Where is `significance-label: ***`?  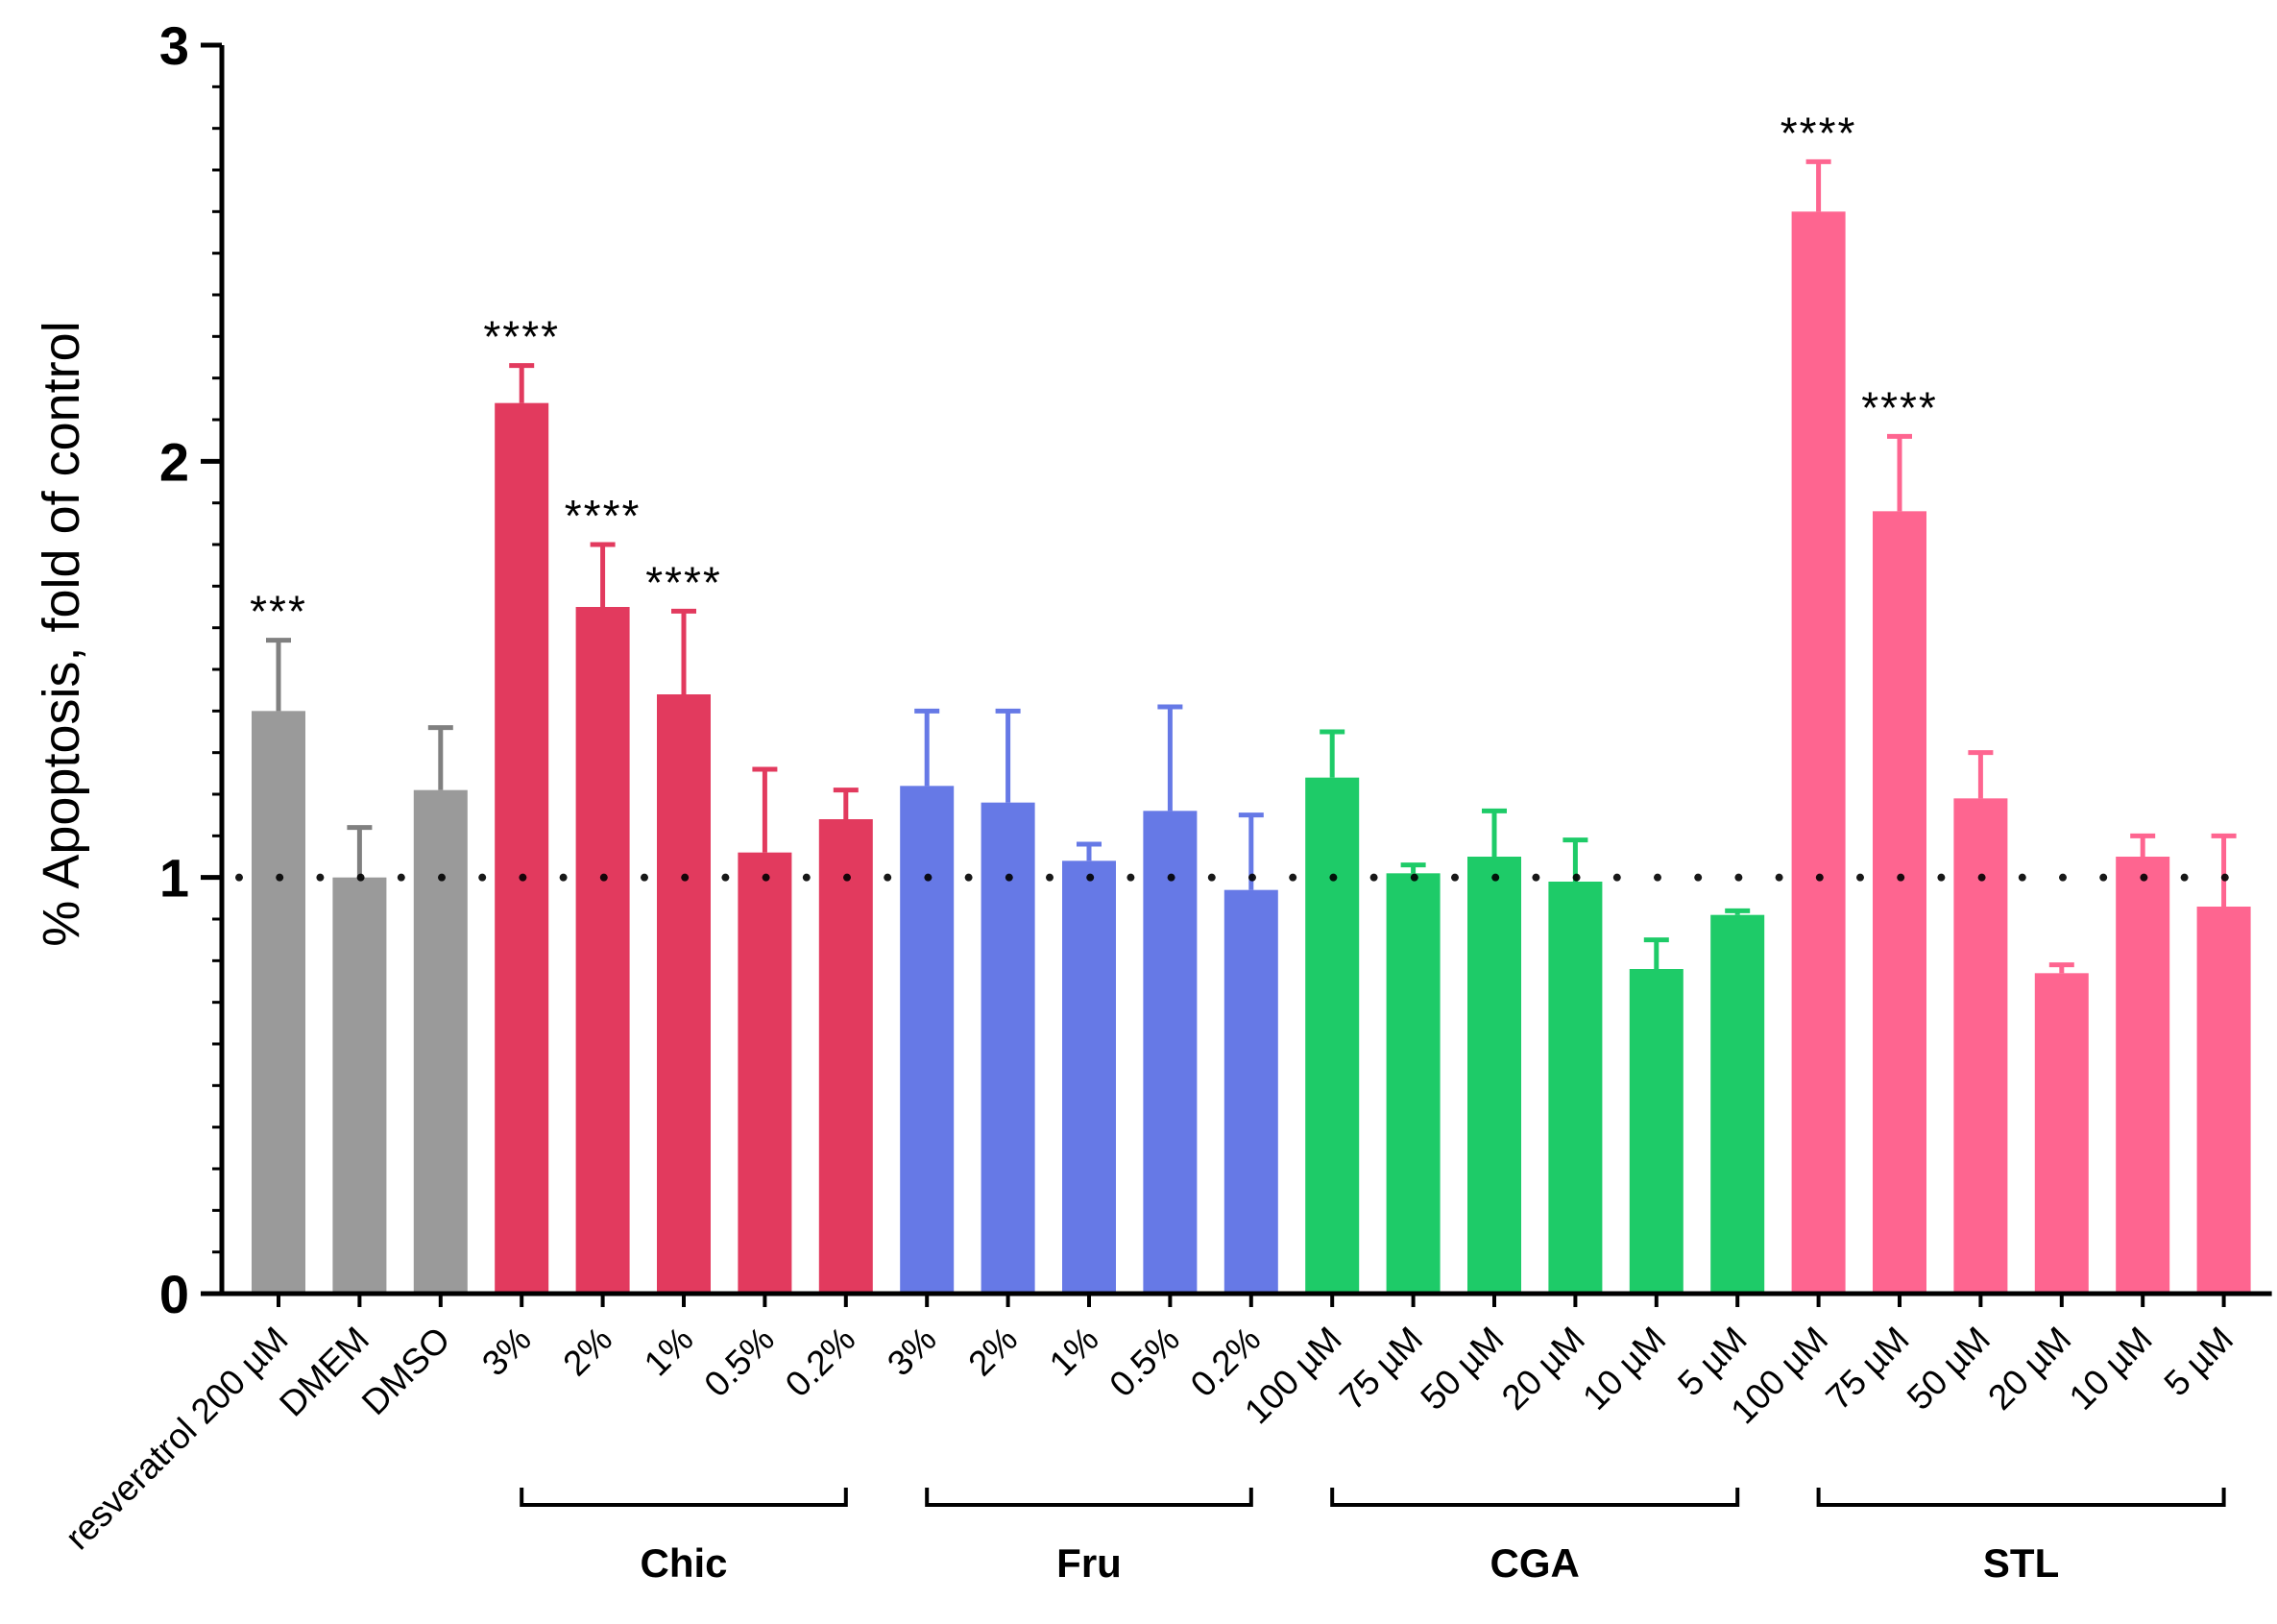
significance-label: *** is located at coordinates (278, 612).